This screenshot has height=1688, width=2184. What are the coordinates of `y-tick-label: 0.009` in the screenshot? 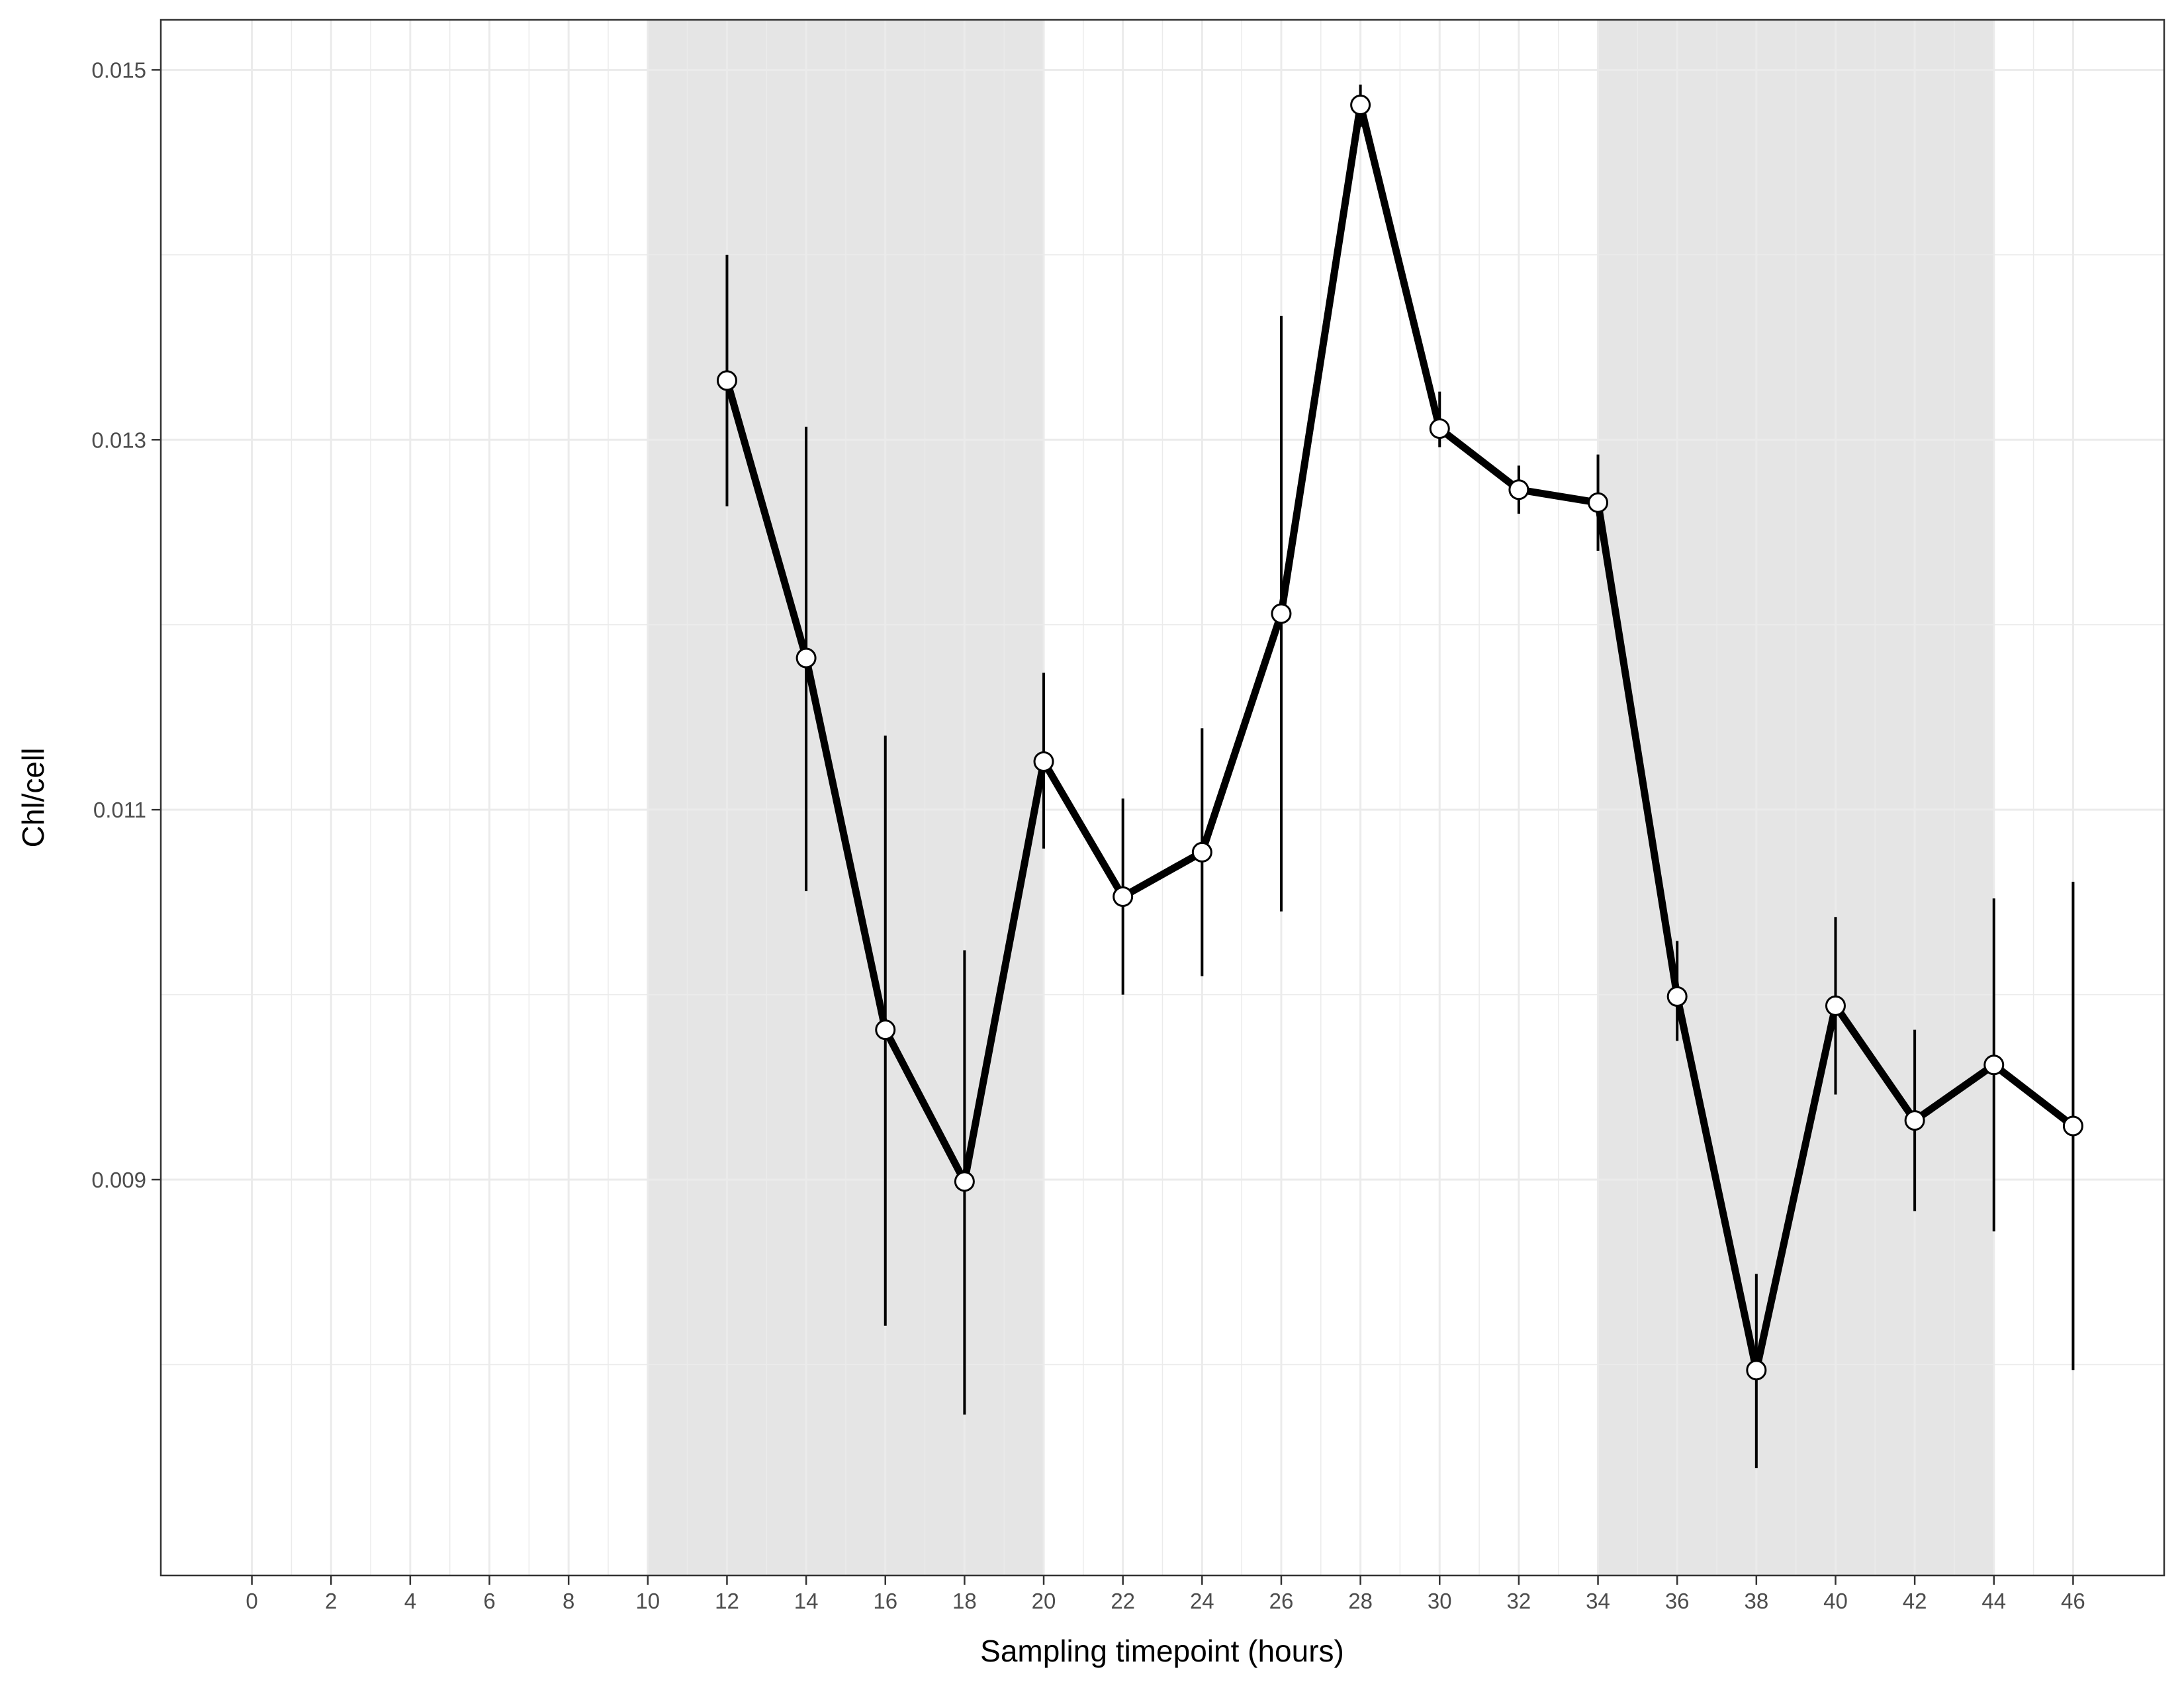 It's located at (119, 1180).